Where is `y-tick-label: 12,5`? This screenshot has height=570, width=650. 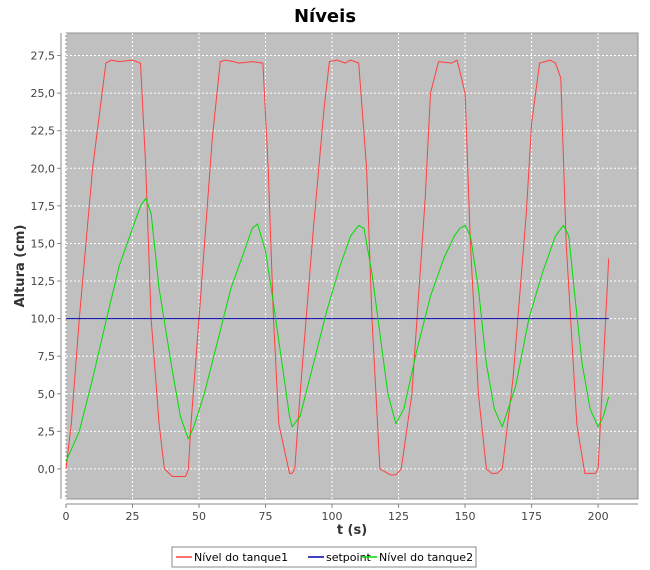
y-tick-label: 12,5 is located at coordinates (43, 281).